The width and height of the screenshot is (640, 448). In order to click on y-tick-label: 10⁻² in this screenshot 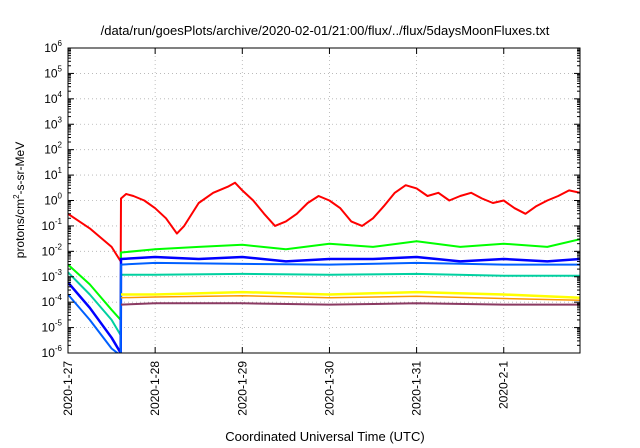, I will do `click(52, 250)`.